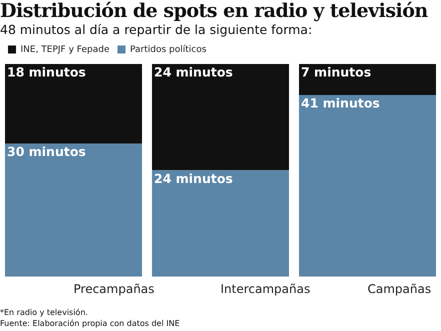  What do you see at coordinates (400, 289) in the screenshot?
I see `x-tick-label: Campañas` at bounding box center [400, 289].